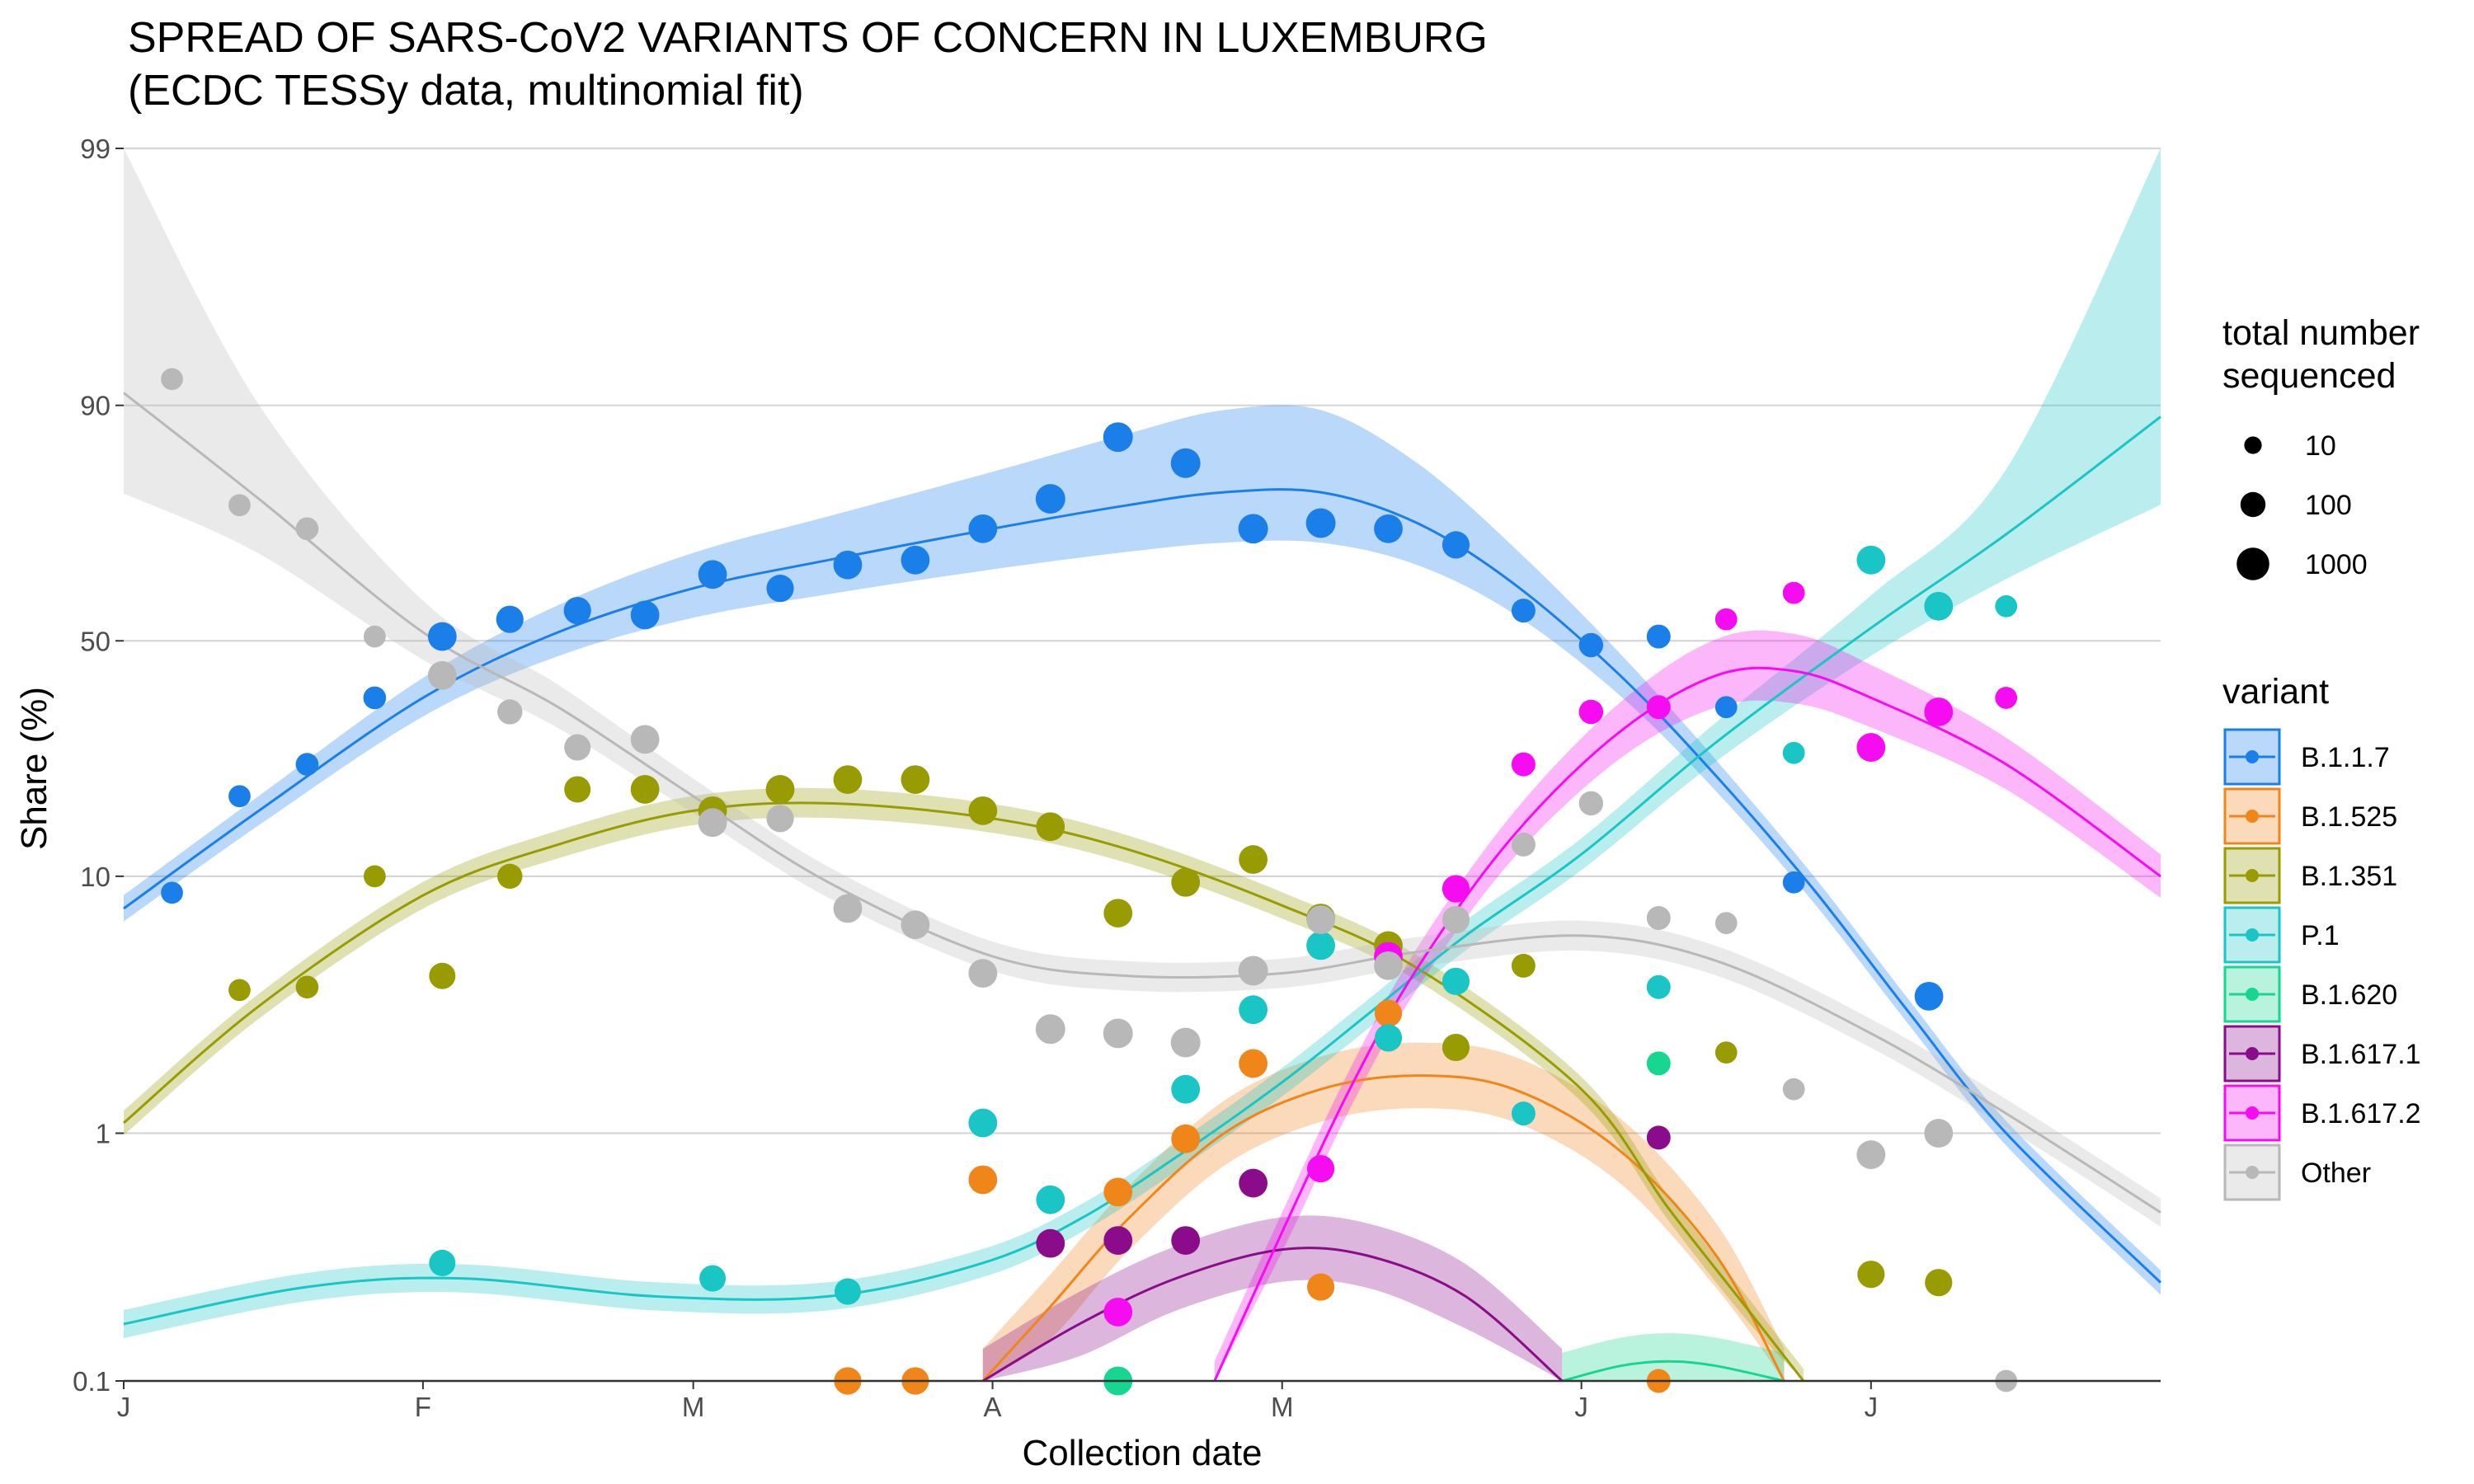  I want to click on chart-subtitle: (ECDC TESSy data, multinomial fit), so click(466, 91).